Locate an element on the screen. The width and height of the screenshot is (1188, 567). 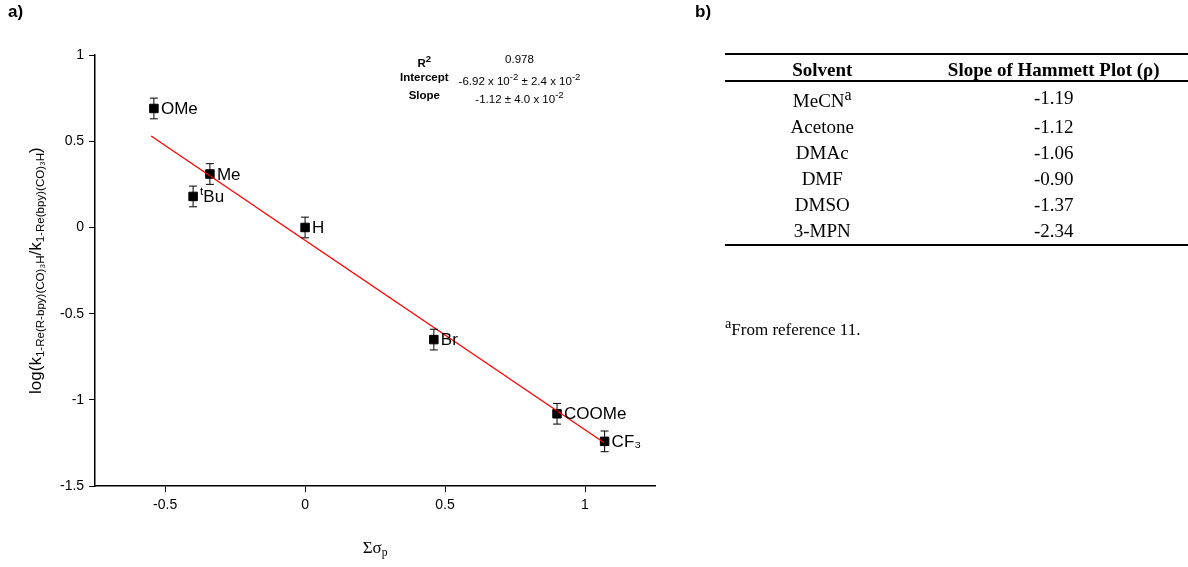
x-tick-label: 0 is located at coordinates (305, 504).